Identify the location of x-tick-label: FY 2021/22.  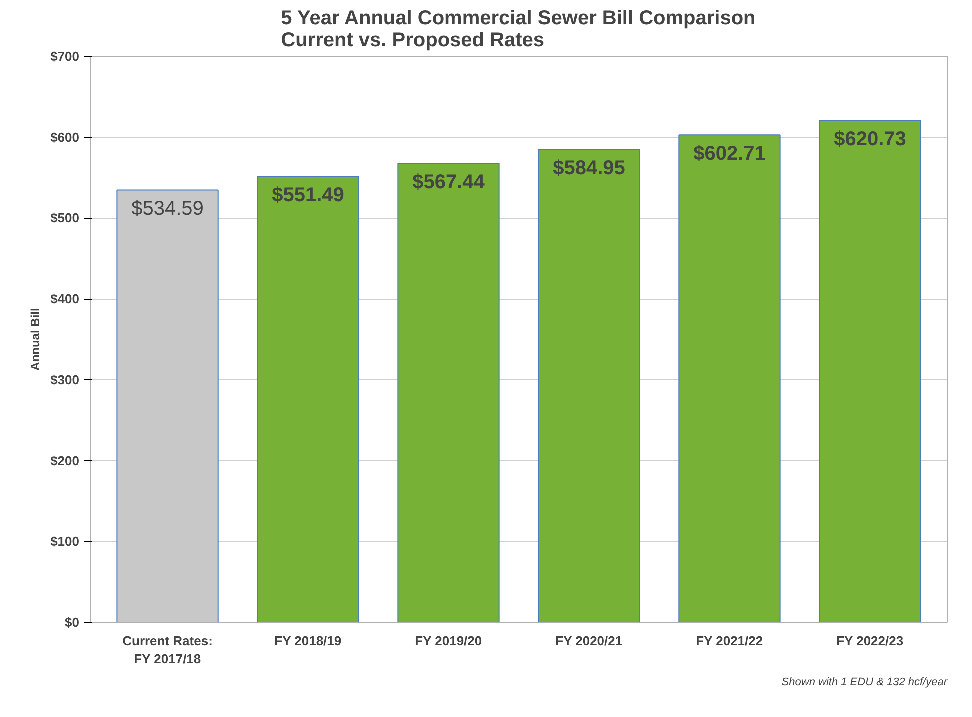
(730, 641).